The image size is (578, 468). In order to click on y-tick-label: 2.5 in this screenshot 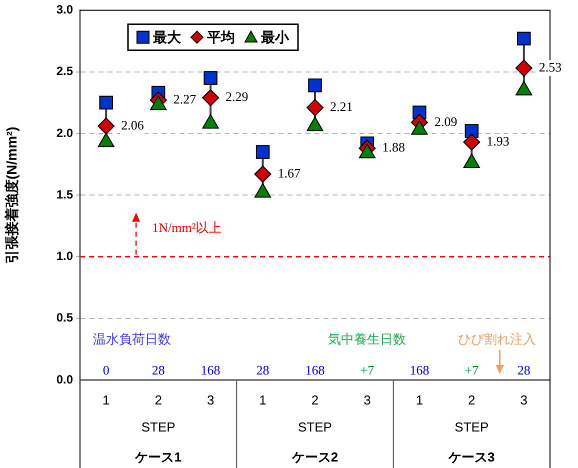, I will do `click(65, 71)`.